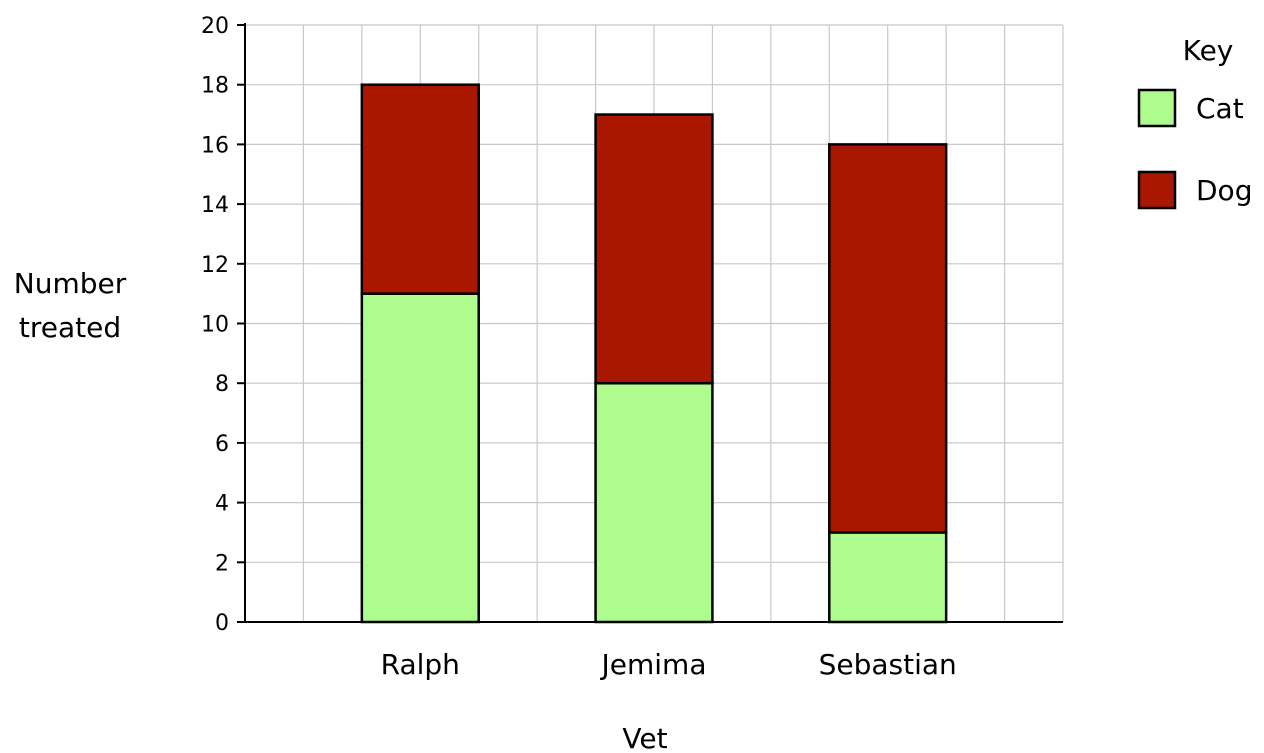  Describe the element at coordinates (420, 458) in the screenshot. I see `bar-ralph-cat` at that location.